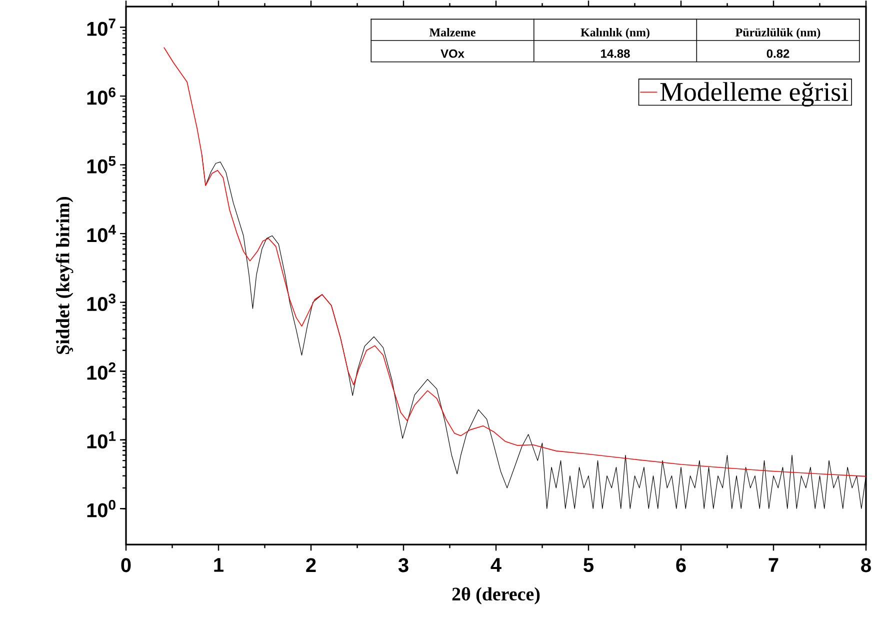 The width and height of the screenshot is (876, 640). What do you see at coordinates (101, 303) in the screenshot?
I see `y-tick-label: 10$^{3}$` at bounding box center [101, 303].